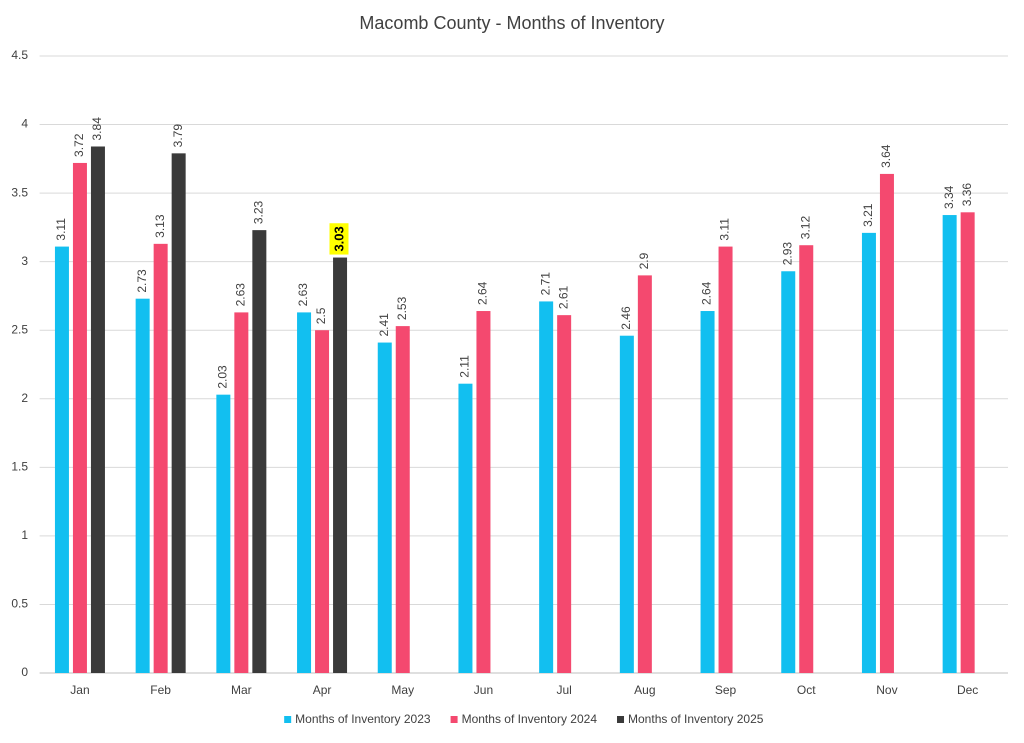 This screenshot has width=1024, height=743. What do you see at coordinates (402, 690) in the screenshot?
I see `x-tick-label: May` at bounding box center [402, 690].